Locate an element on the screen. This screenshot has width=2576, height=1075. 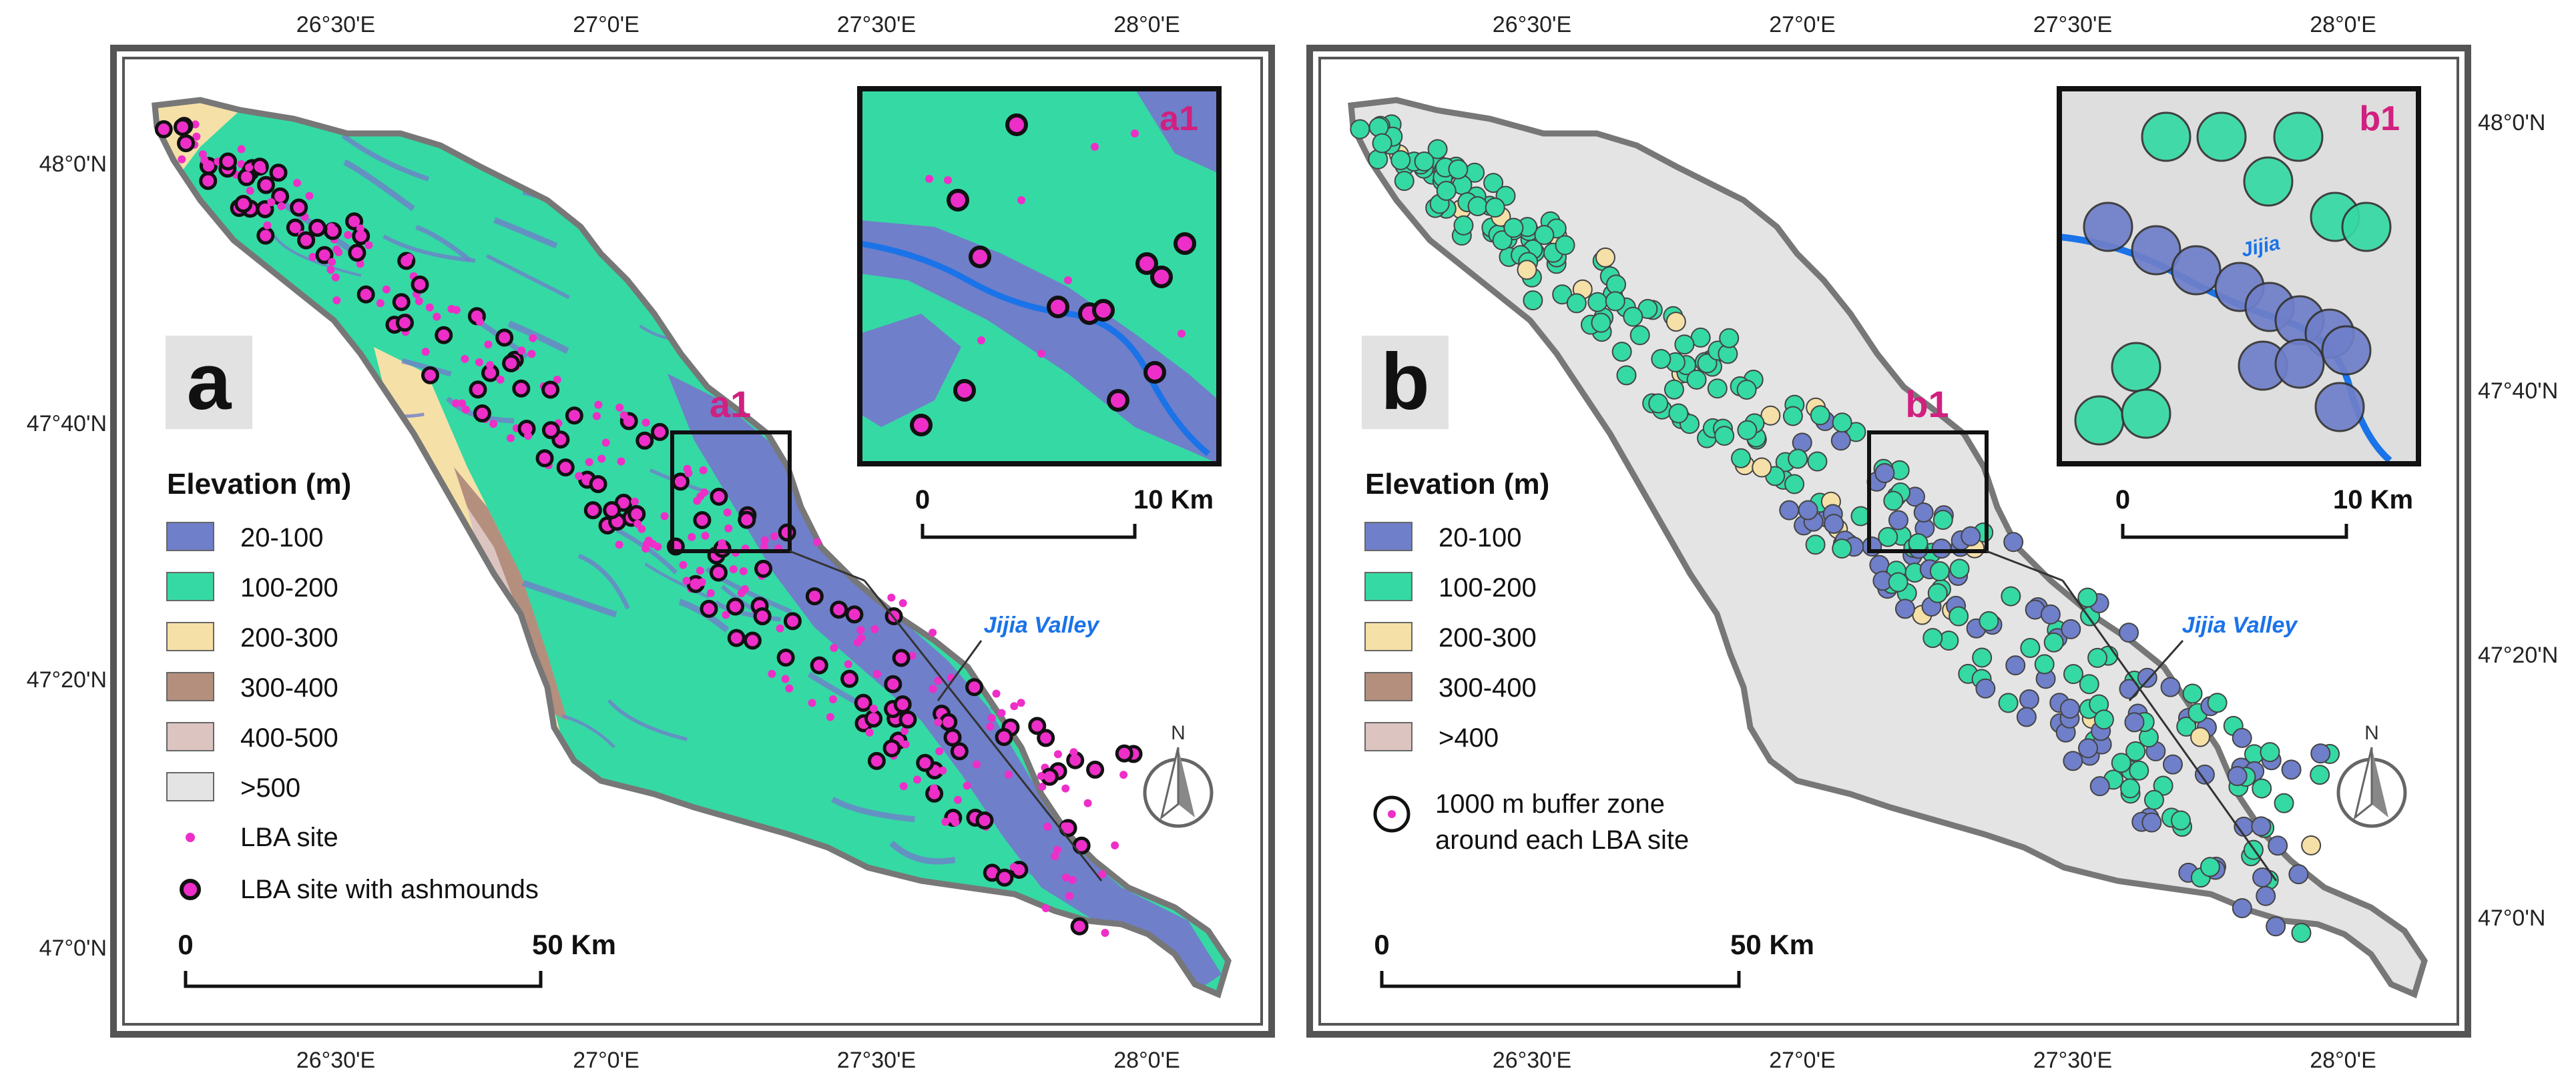
legend-title: Elevation (m) is located at coordinates (1457, 484).